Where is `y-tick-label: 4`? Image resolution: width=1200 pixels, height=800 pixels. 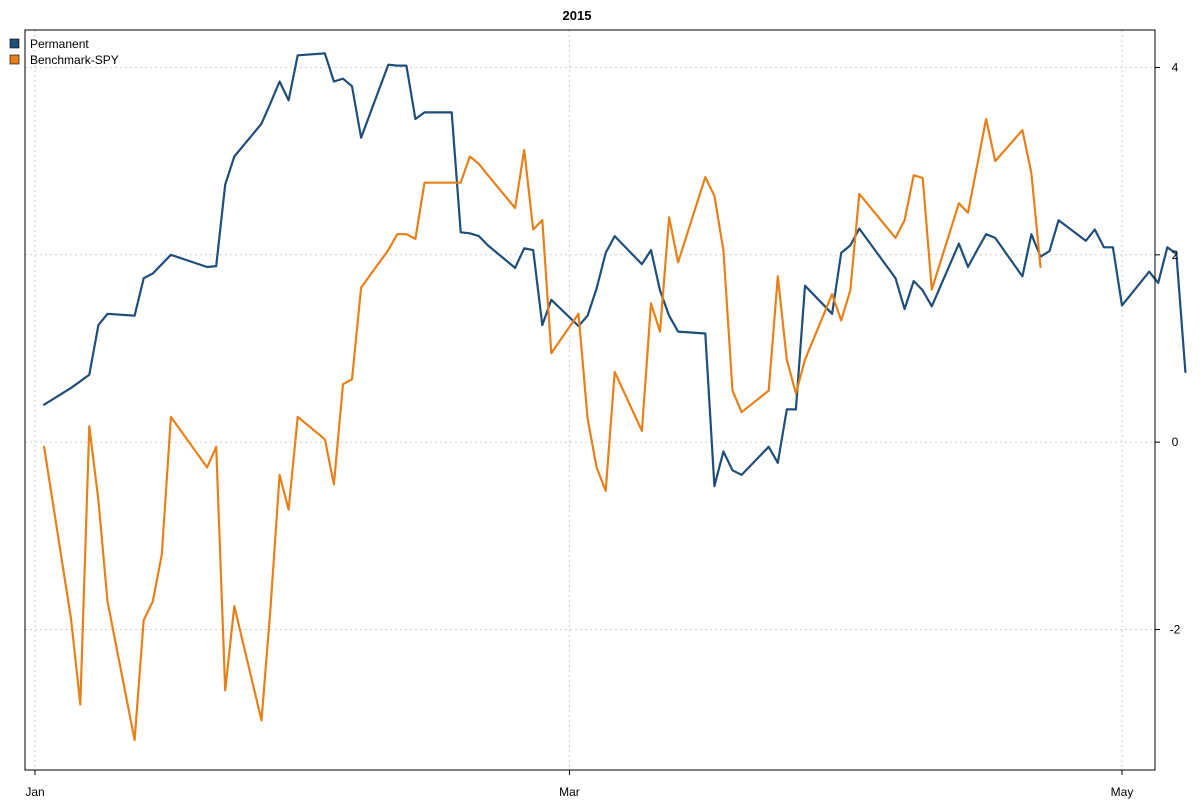 y-tick-label: 4 is located at coordinates (1175, 67).